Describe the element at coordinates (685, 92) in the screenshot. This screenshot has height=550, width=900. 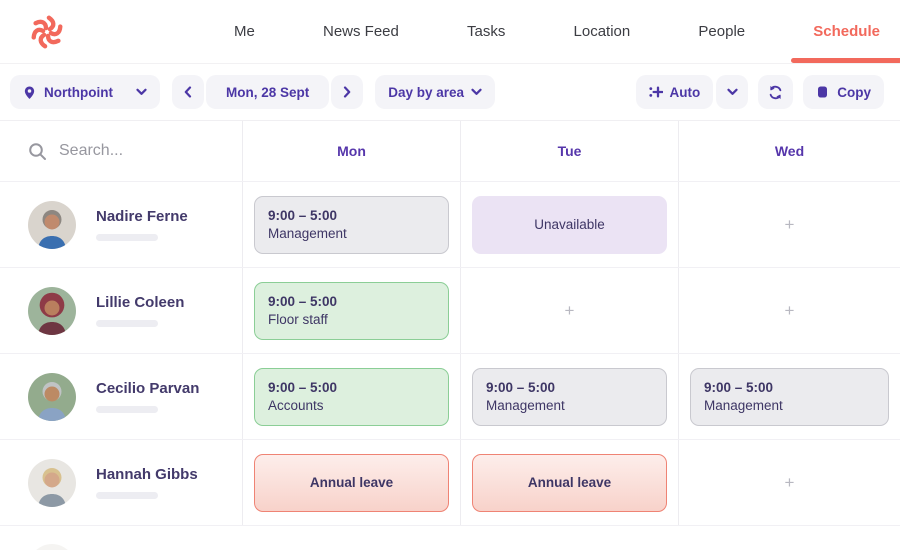
I see `auto-label: Auto` at that location.